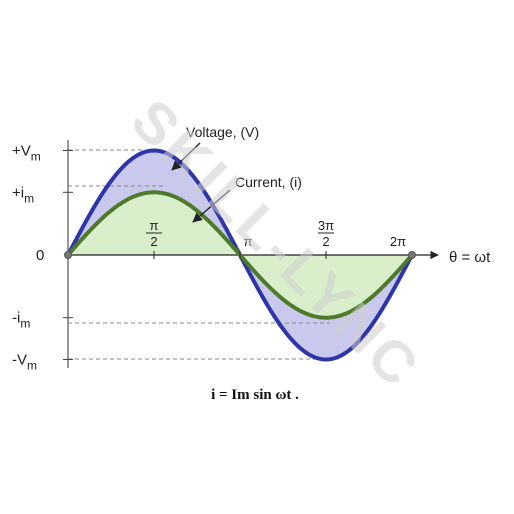  What do you see at coordinates (255, 395) in the screenshot?
I see `formula-caption: i = Im sin ωt .` at bounding box center [255, 395].